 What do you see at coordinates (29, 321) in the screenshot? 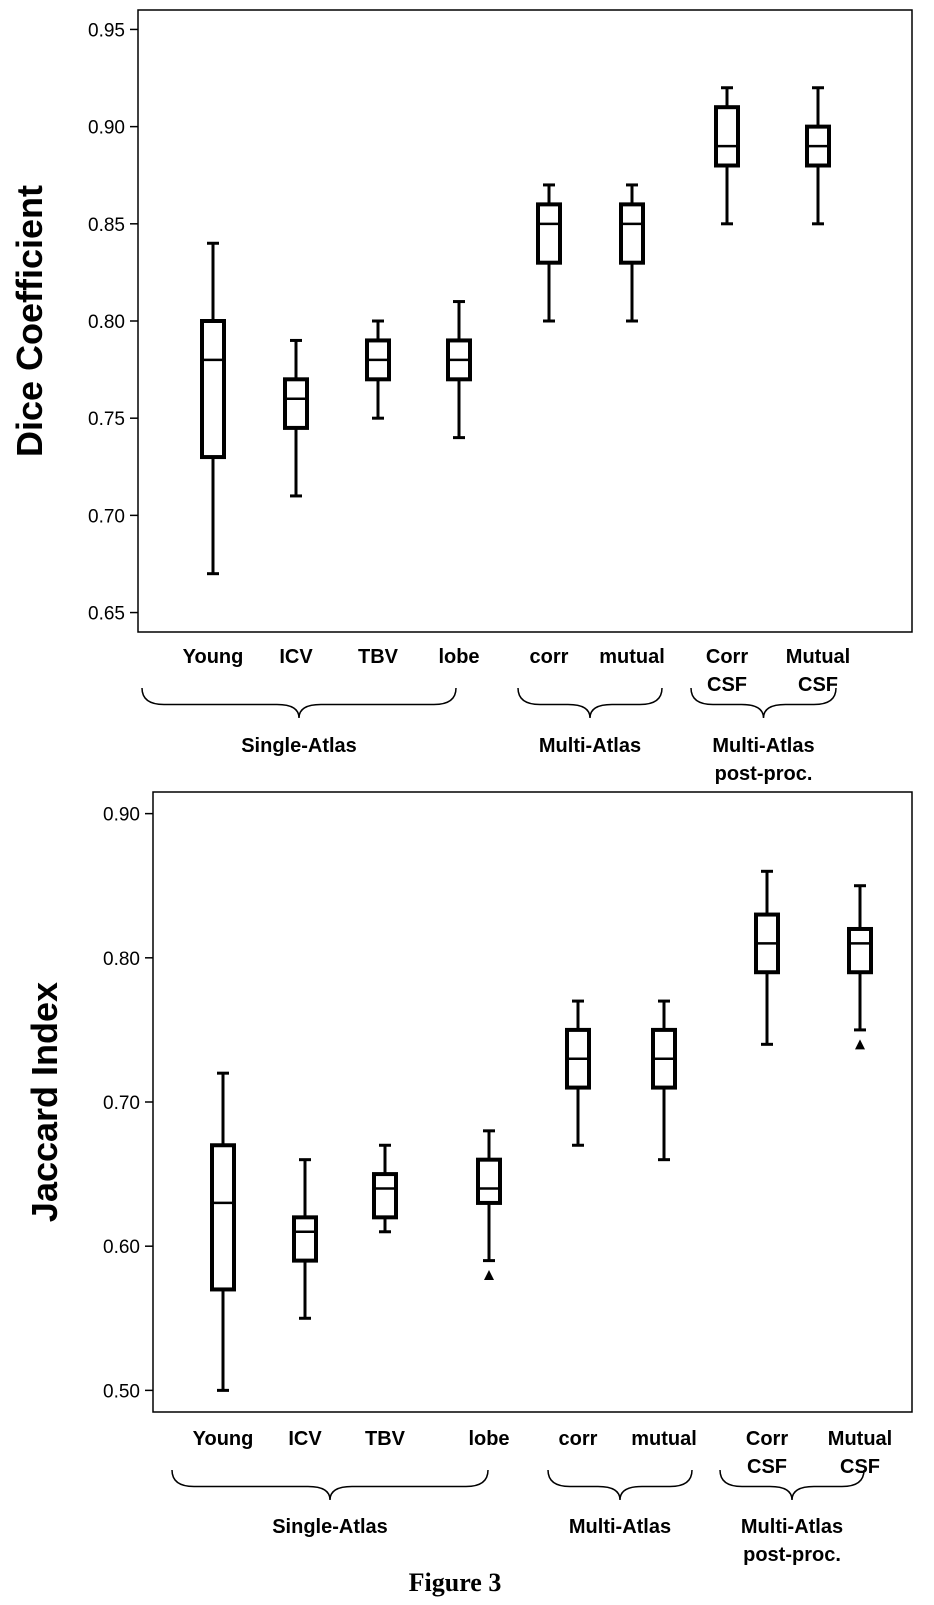
I see `y-axis-label: Dice Coefficient` at bounding box center [29, 321].